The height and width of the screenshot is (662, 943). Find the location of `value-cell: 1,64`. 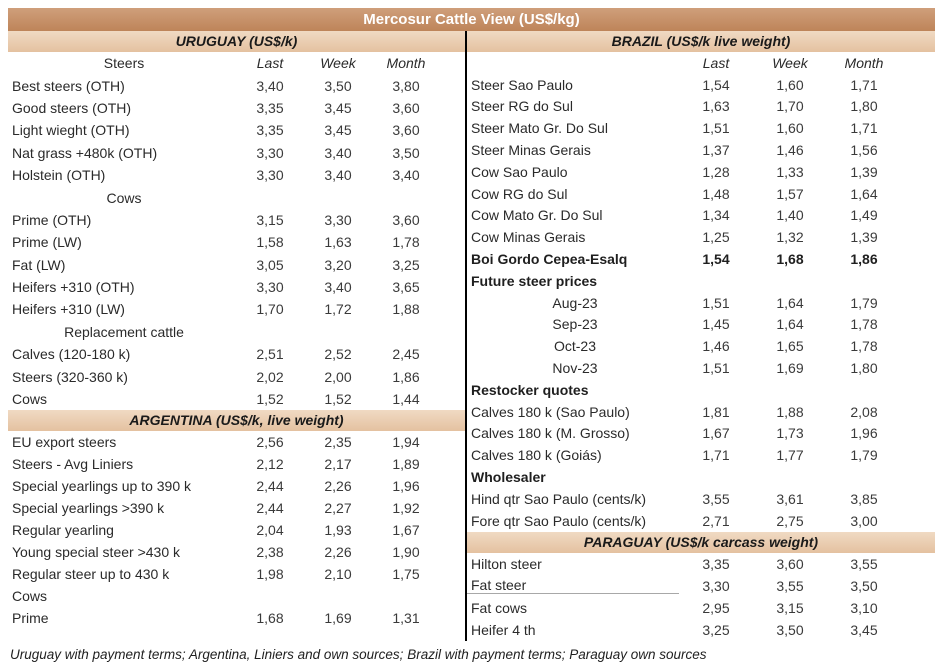

value-cell: 1,64 is located at coordinates (790, 302).